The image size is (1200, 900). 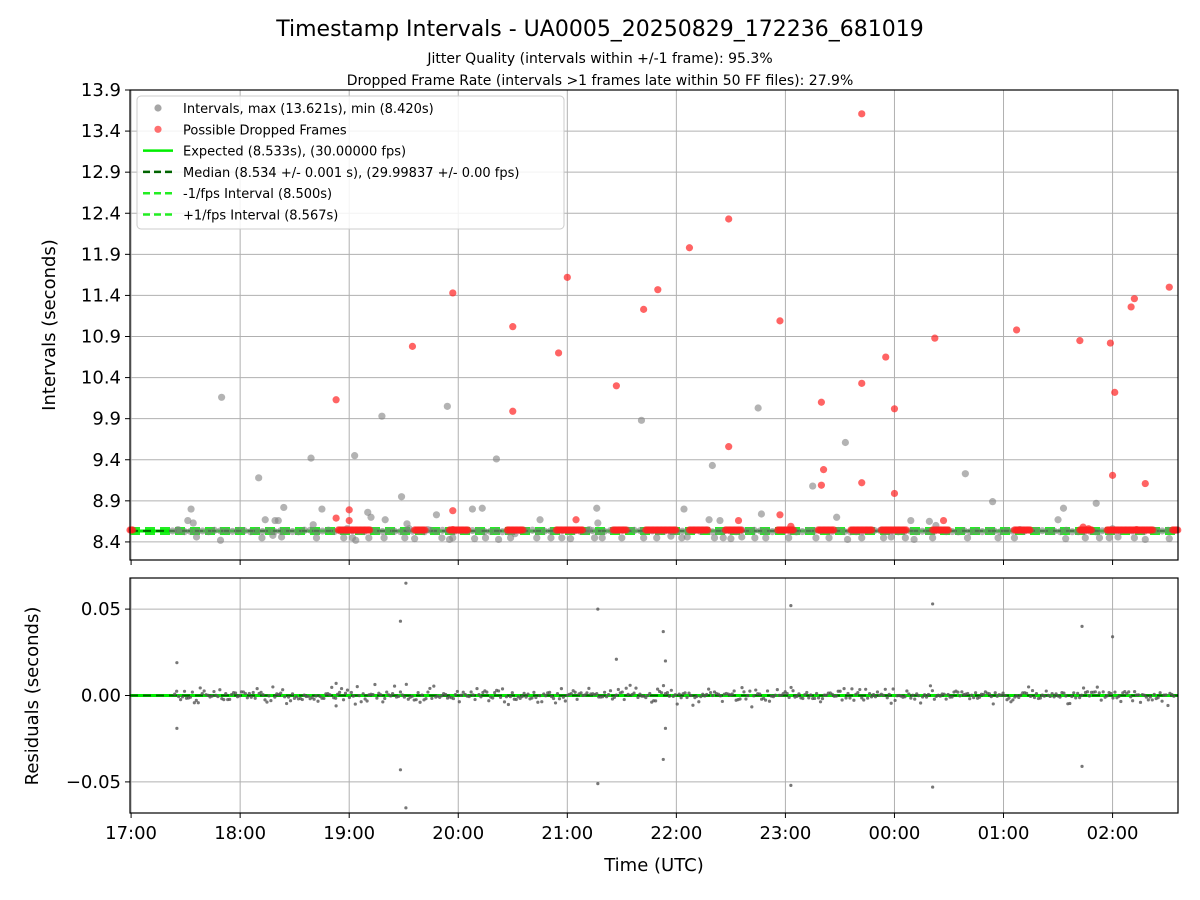 What do you see at coordinates (101, 337) in the screenshot?
I see `top-y-tick-label: 10.9` at bounding box center [101, 337].